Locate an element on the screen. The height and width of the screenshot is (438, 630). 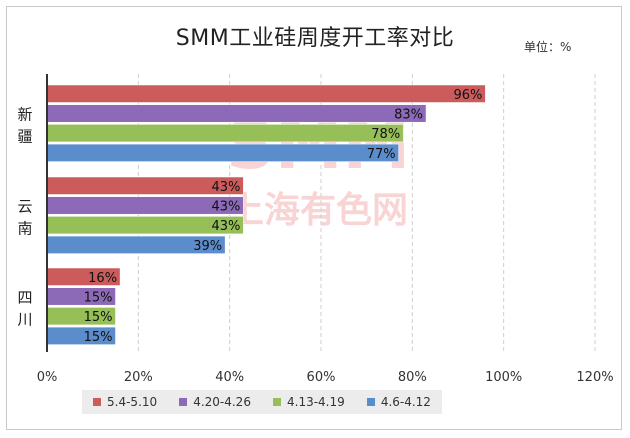
chart-legend: 5.4-5.10 4.20-4.26 4.13-4.19 4.6-4.12 is located at coordinates (262, 402).